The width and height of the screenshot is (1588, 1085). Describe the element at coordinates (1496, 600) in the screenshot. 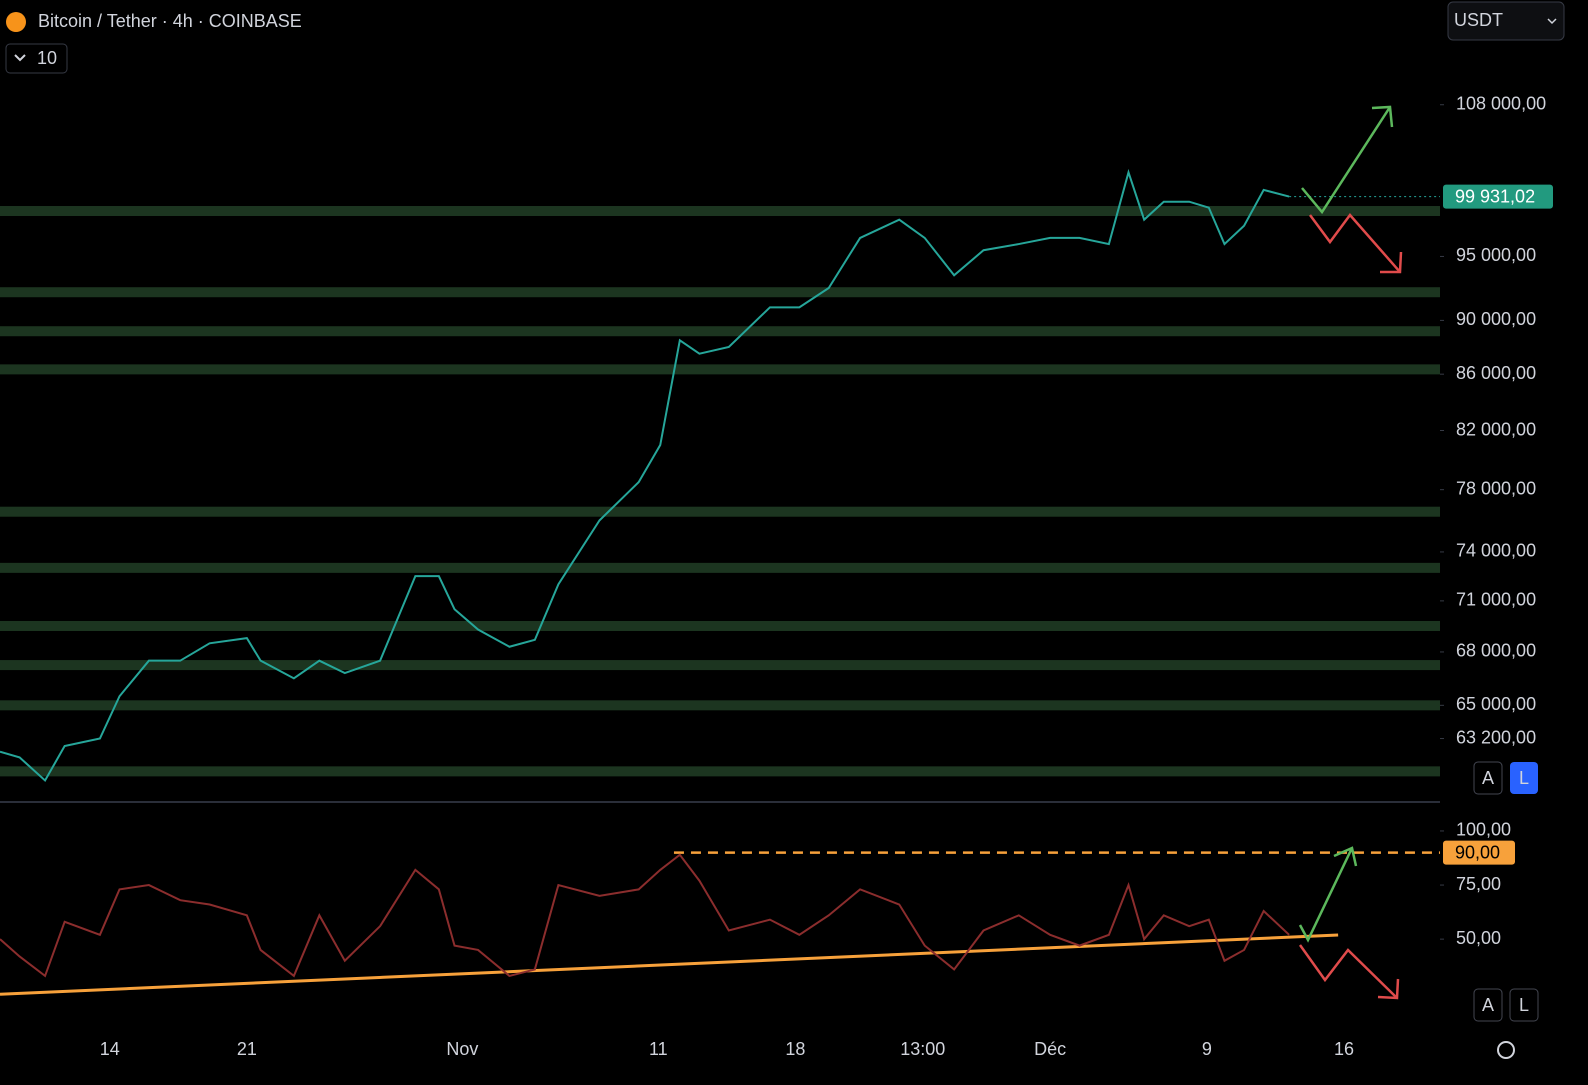

I see `y-tick-label: 71 000,00` at that location.